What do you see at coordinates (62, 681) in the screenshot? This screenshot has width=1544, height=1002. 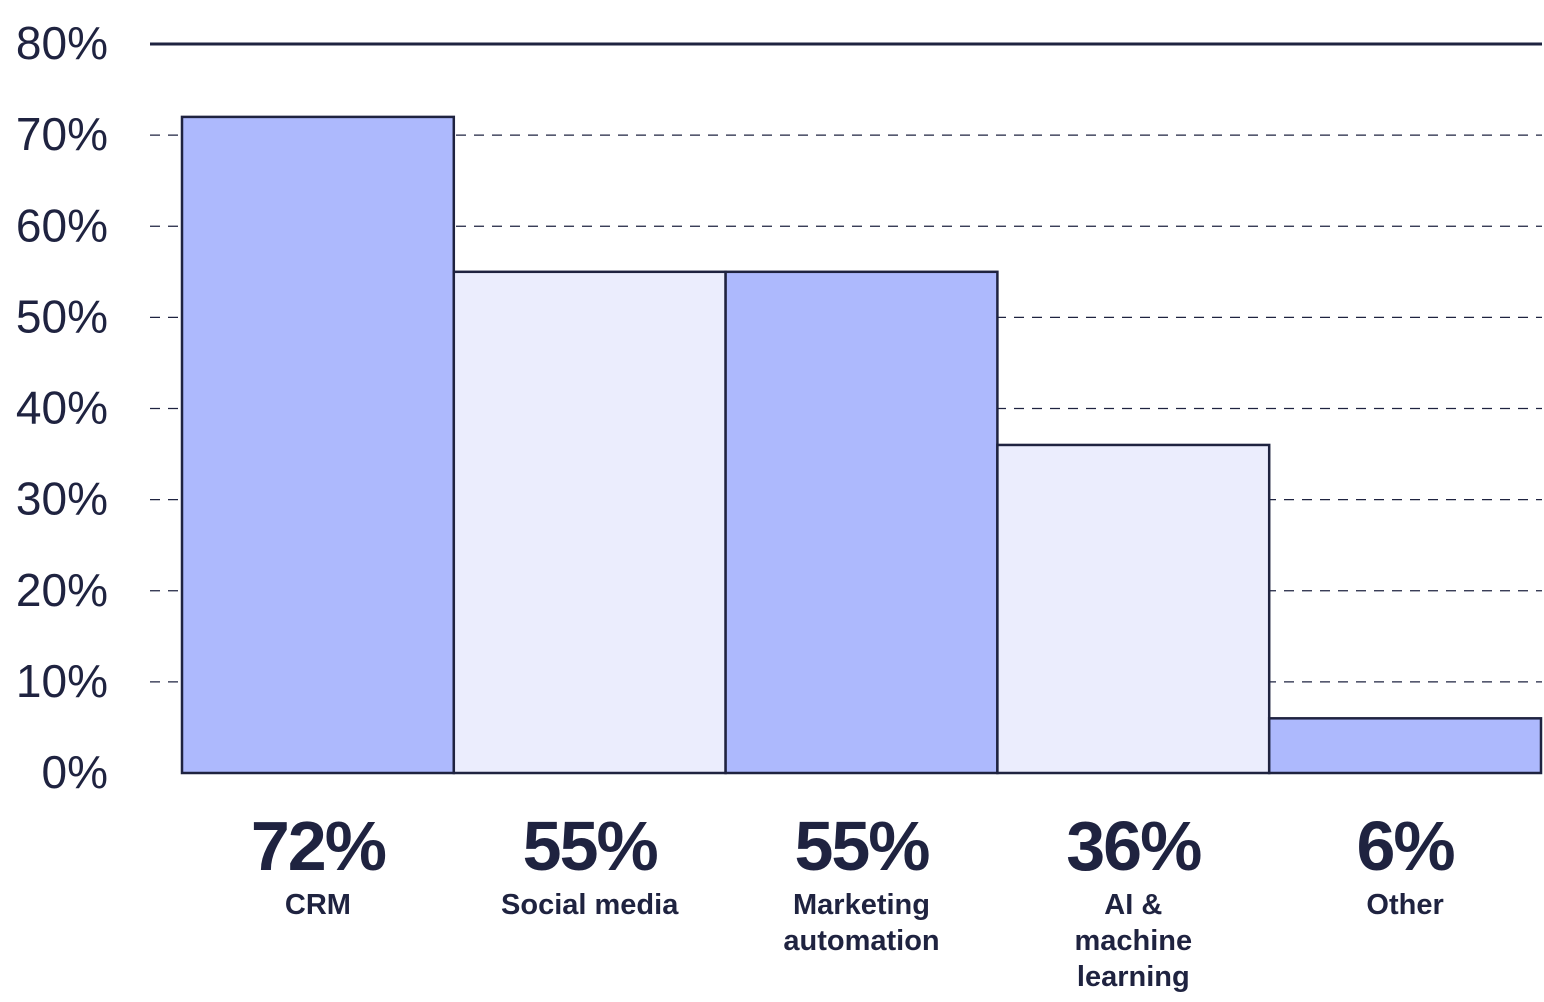 I see `y-tick-label: 10%` at bounding box center [62, 681].